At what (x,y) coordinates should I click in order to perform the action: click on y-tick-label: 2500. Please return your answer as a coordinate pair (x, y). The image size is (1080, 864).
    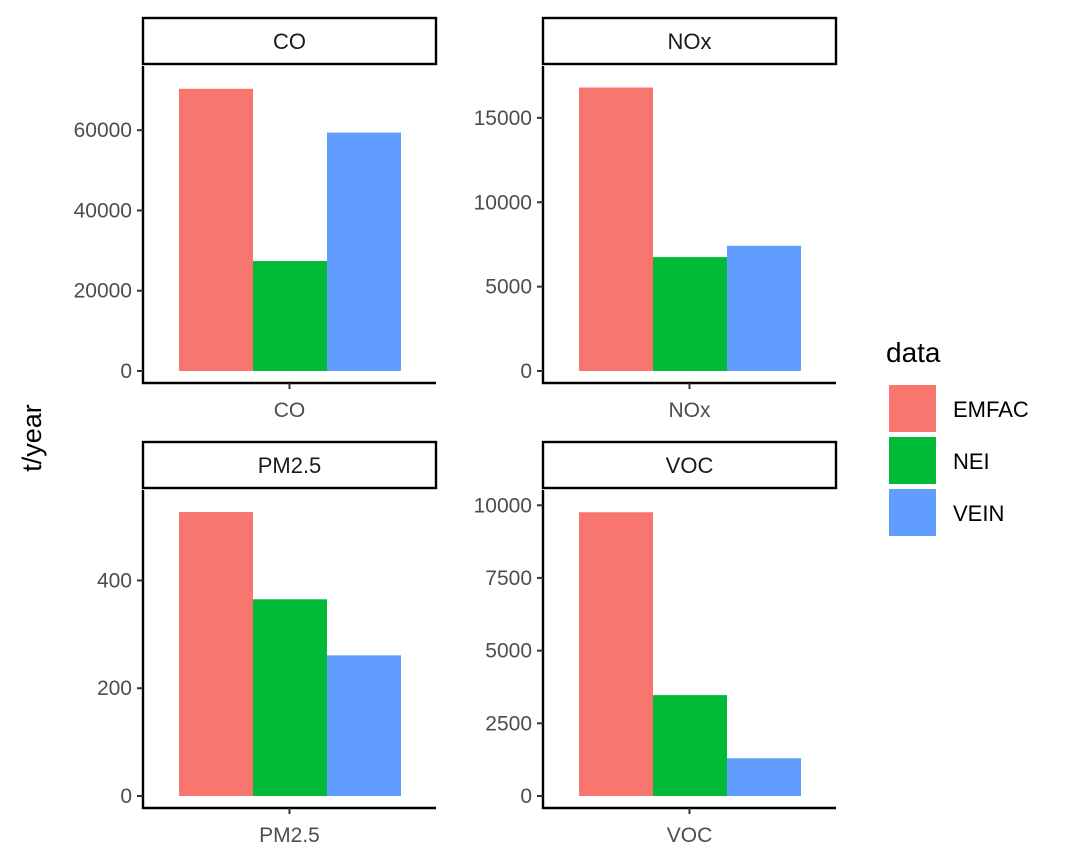
    Looking at the image, I should click on (508, 723).